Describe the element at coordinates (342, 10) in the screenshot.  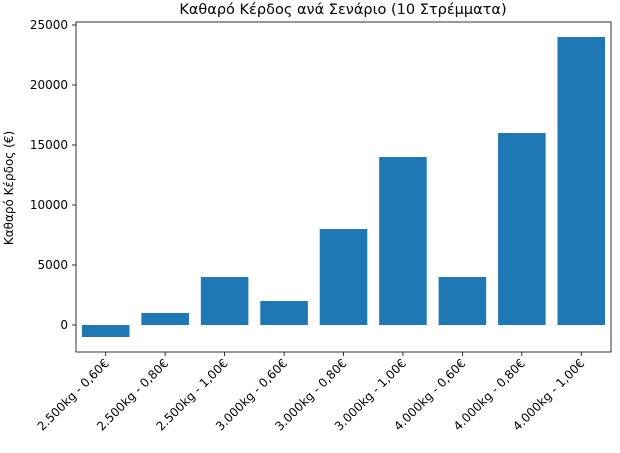
I see `chart-title: Καθαρό Κέρδος ανά Σενάριο (10 Στρέμματα)` at that location.